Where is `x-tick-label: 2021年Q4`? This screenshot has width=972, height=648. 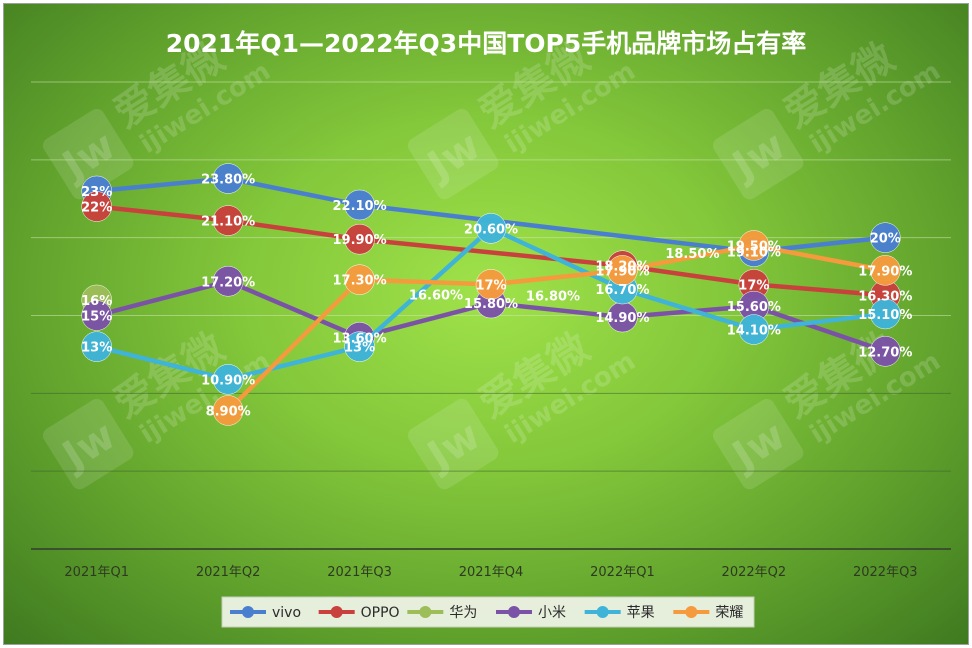
x-tick-label: 2021年Q4 is located at coordinates (491, 572).